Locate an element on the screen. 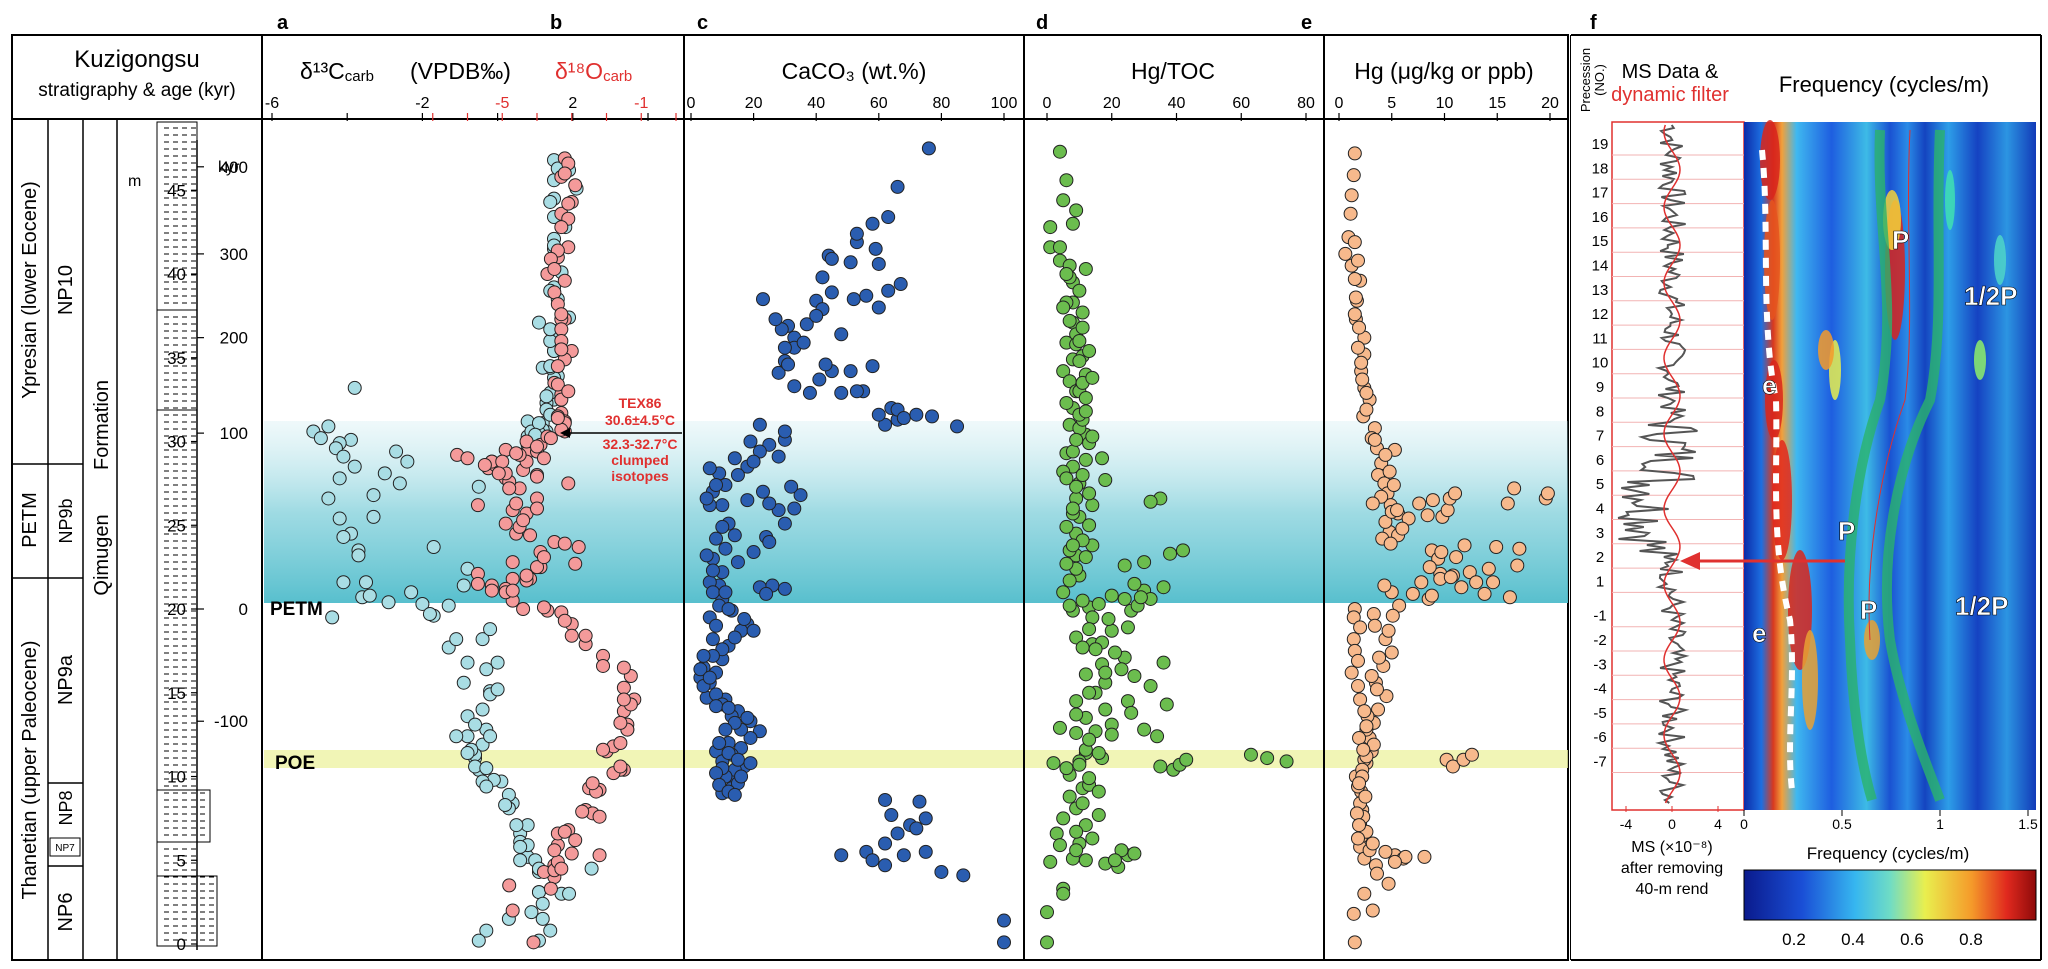 The height and width of the screenshot is (969, 2048). p-trace is located at coordinates (1868, 465).